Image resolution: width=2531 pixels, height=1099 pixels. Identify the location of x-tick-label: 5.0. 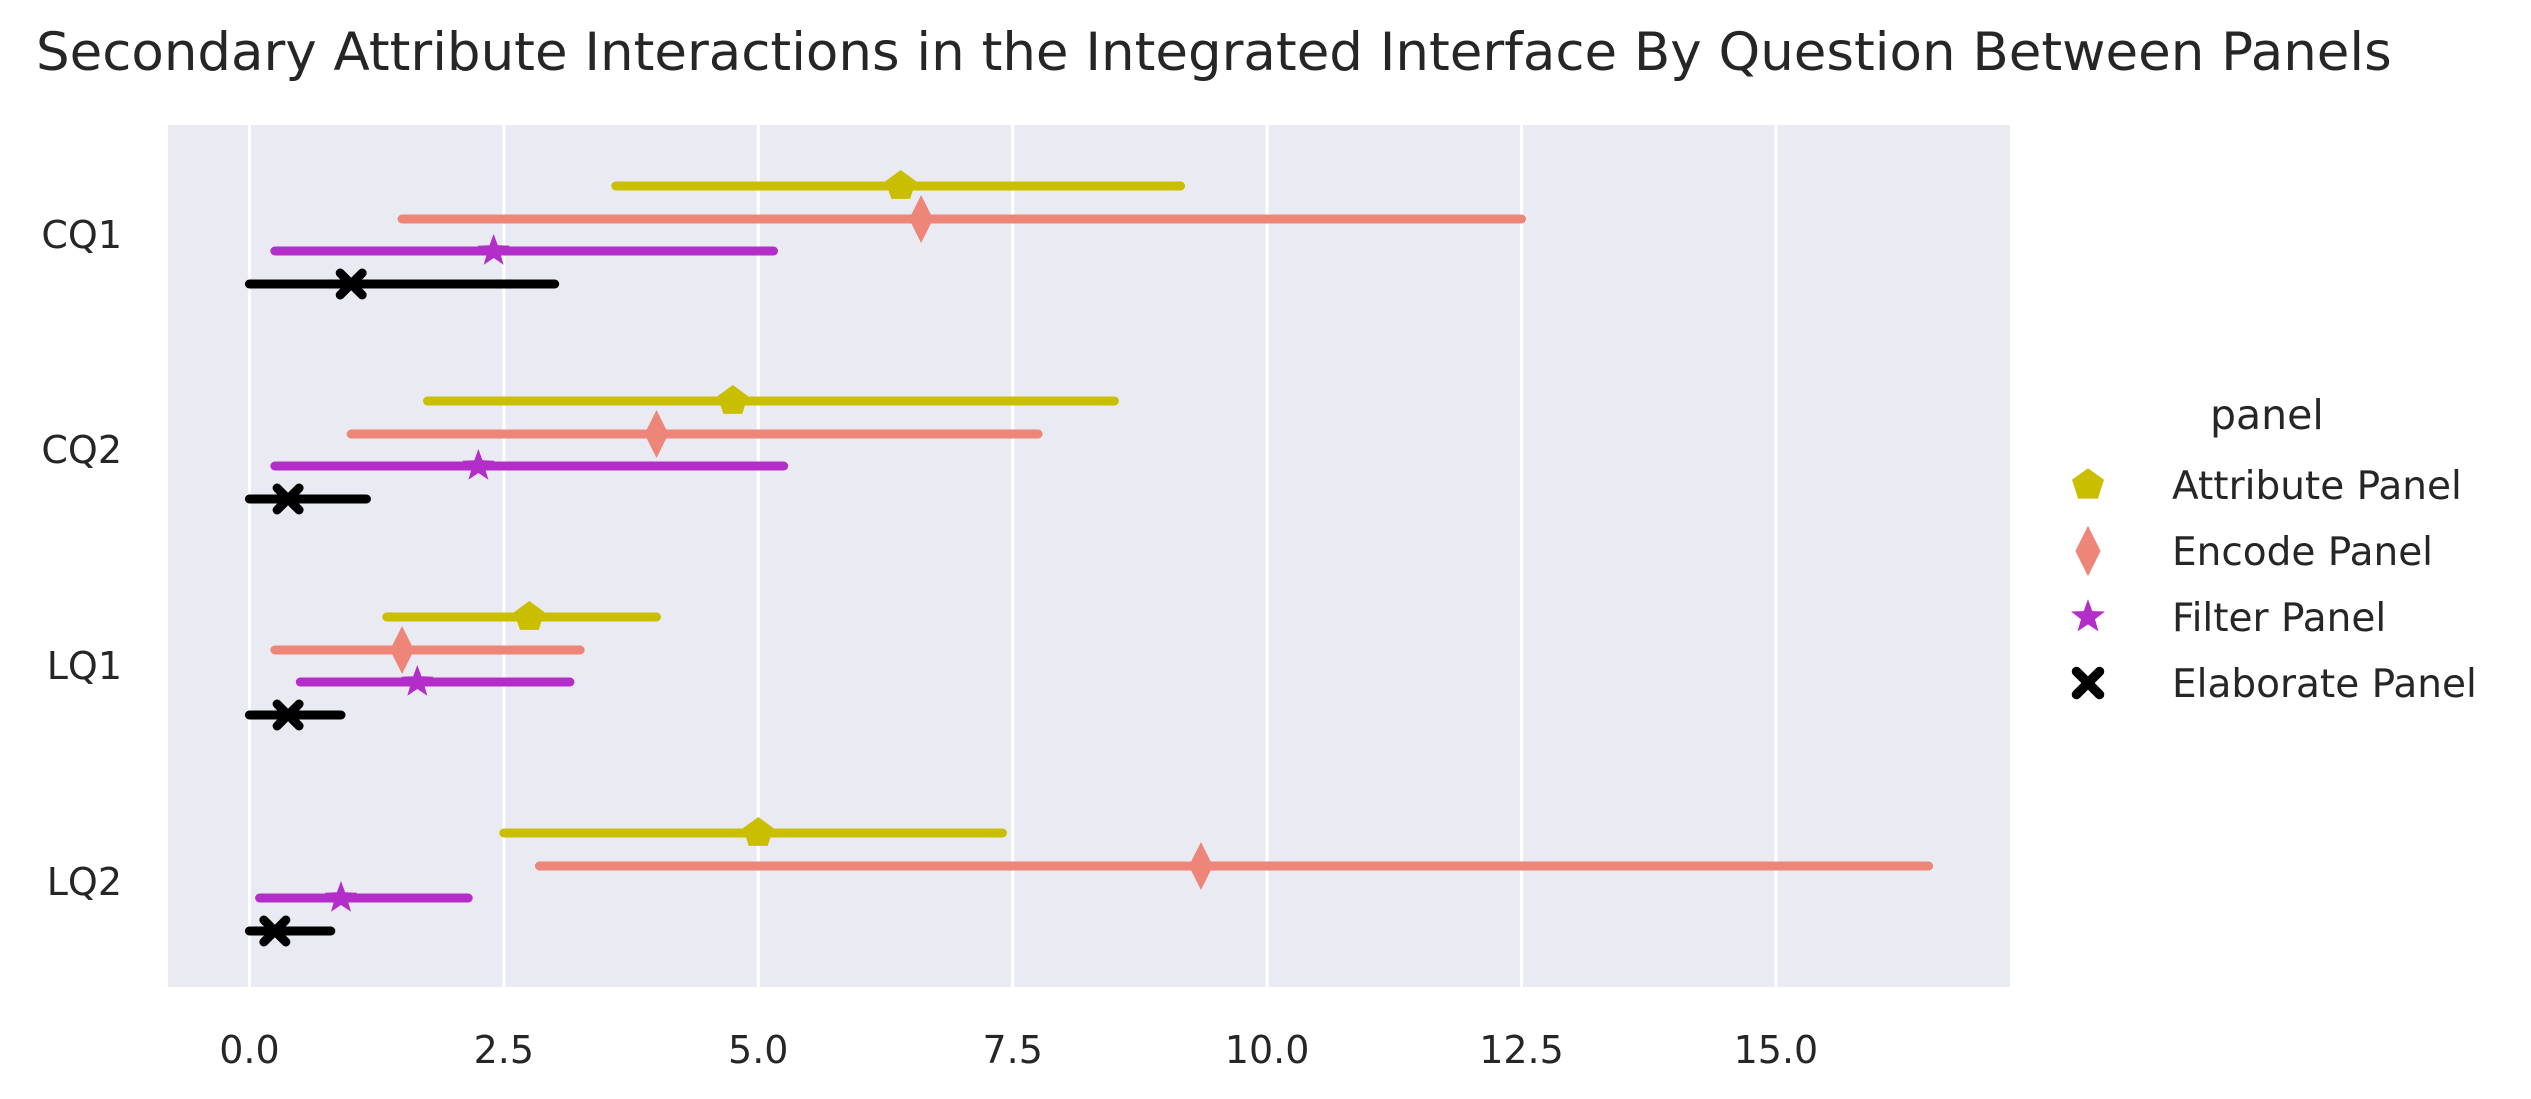
(758, 1050).